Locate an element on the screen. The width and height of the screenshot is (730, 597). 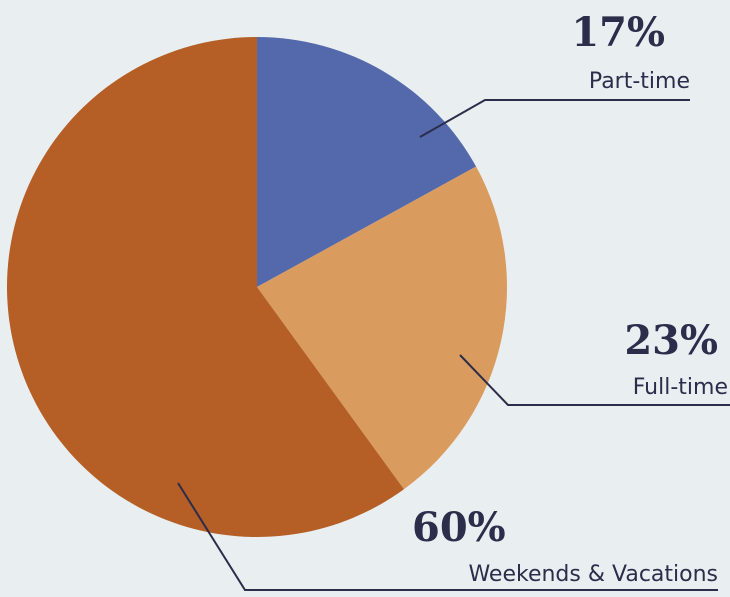
category-label: Part-time is located at coordinates (639, 81).